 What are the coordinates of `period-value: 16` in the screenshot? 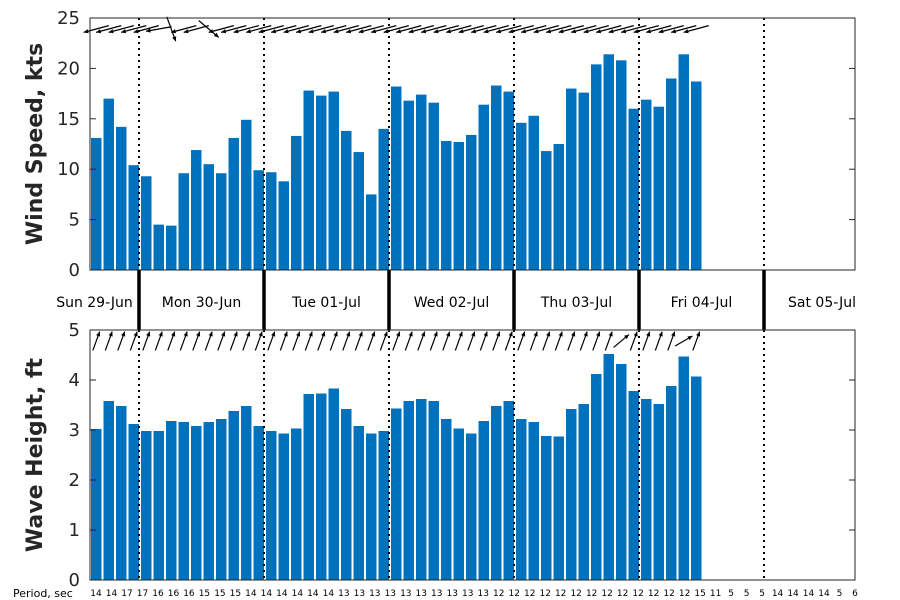 It's located at (158, 594).